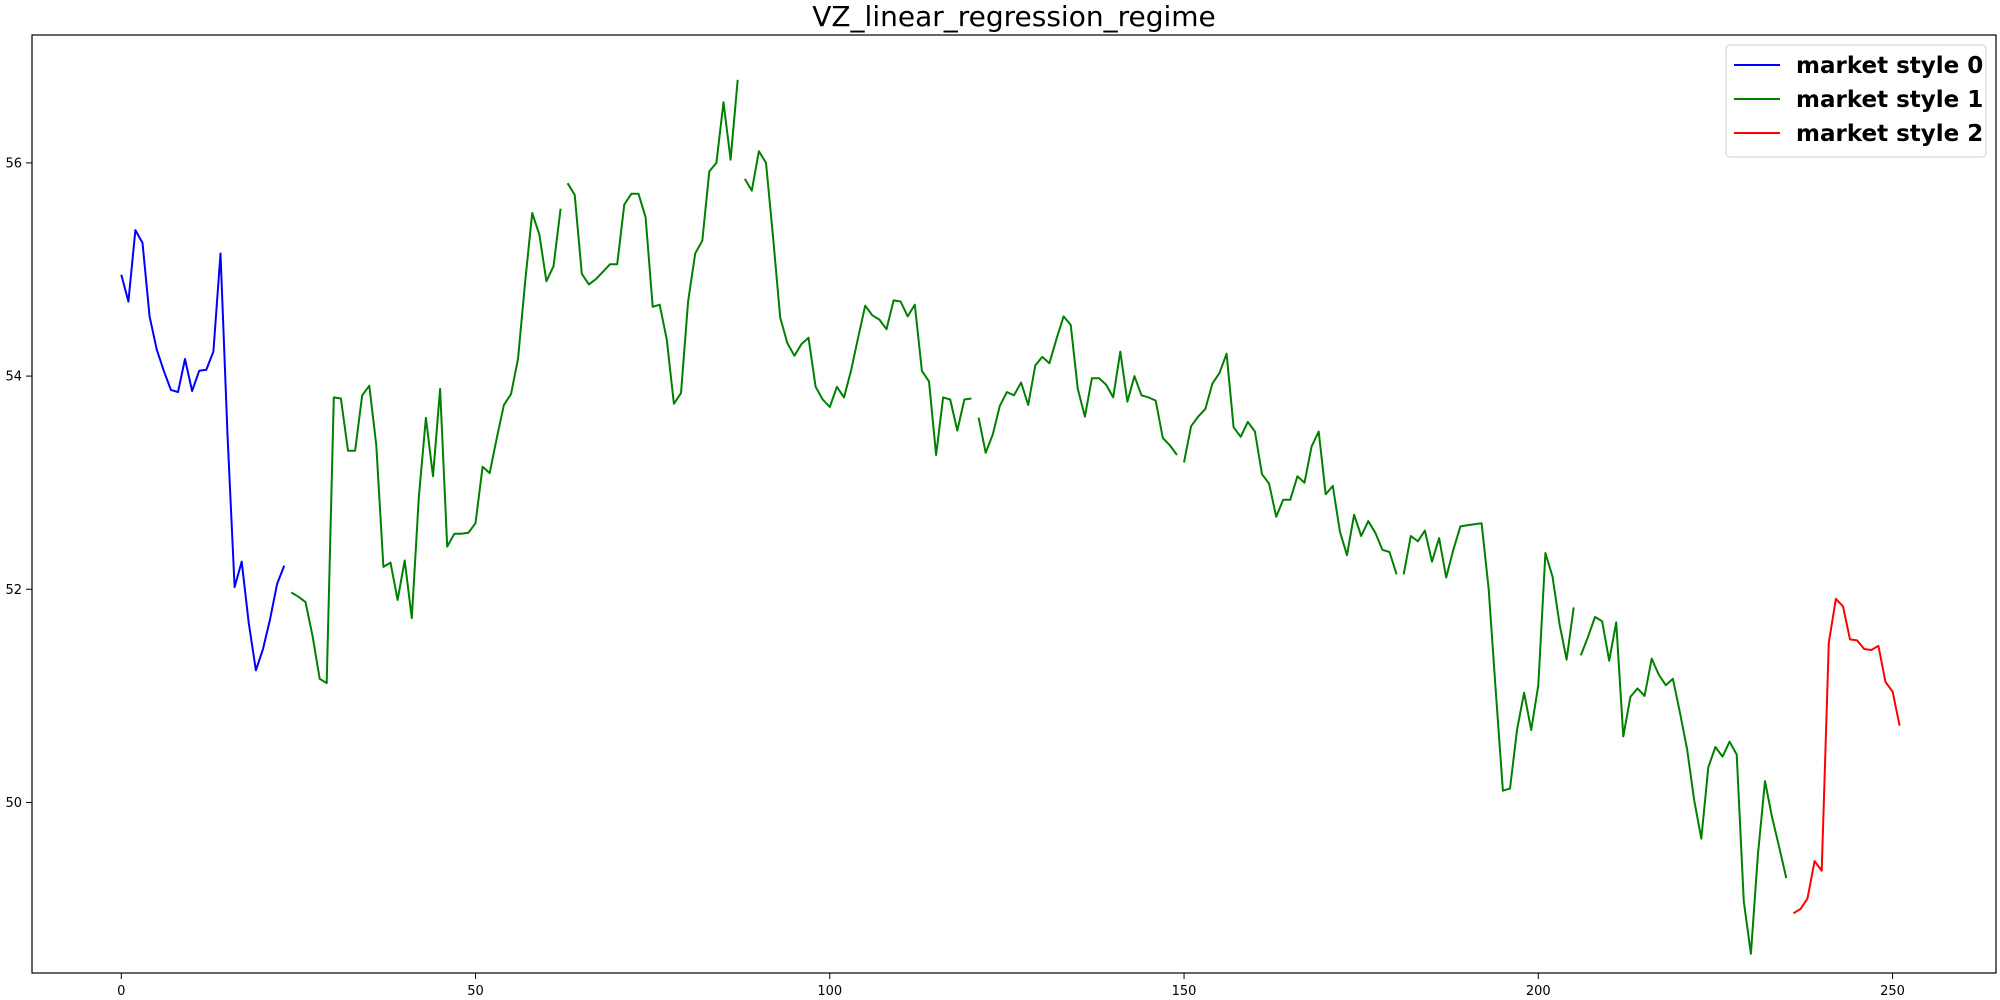 The image size is (2000, 1000). I want to click on legend-label: market style 1, so click(1889, 100).